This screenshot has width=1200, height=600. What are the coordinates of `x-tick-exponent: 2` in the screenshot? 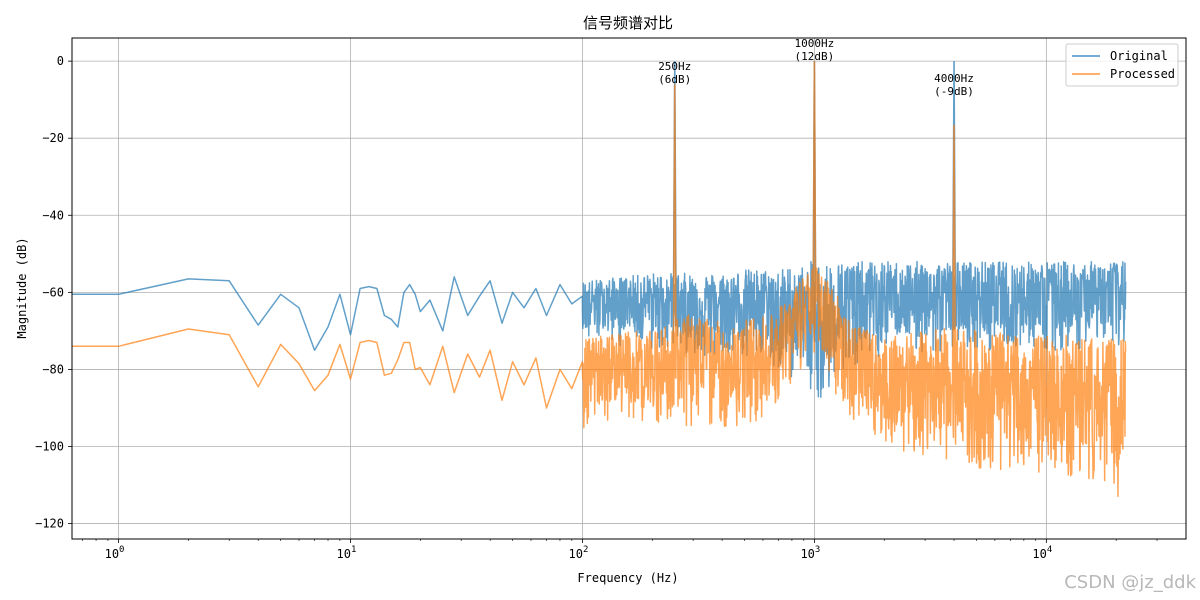 It's located at (585, 550).